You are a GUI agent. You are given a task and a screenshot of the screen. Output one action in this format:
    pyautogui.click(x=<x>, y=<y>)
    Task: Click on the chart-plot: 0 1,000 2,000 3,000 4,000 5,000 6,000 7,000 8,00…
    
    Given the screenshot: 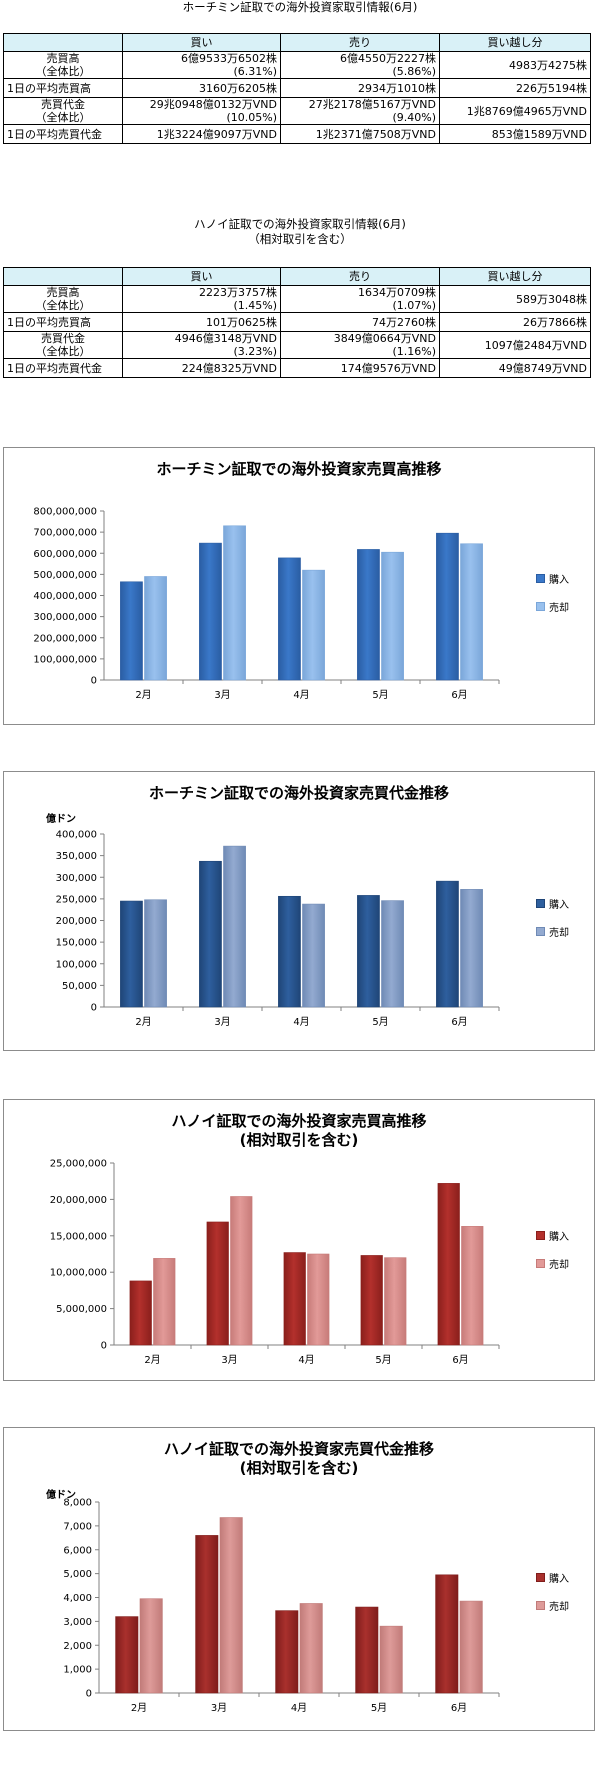 What is the action you would take?
    pyautogui.click(x=281, y=1606)
    